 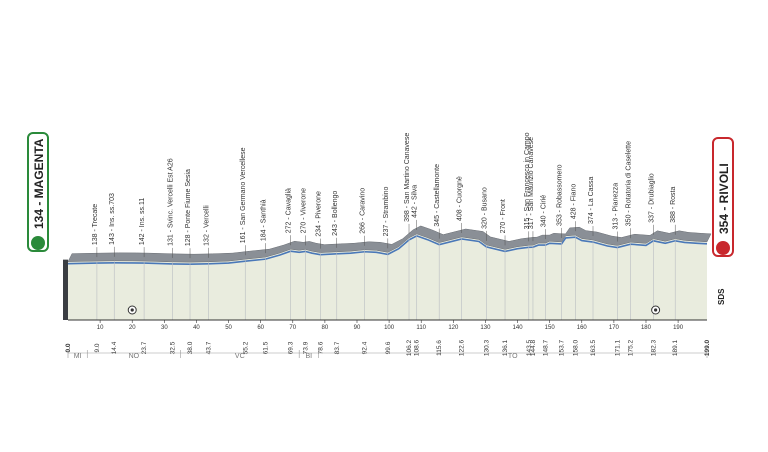 I want to click on km-tick-label-8: 90, so click(x=357, y=328).